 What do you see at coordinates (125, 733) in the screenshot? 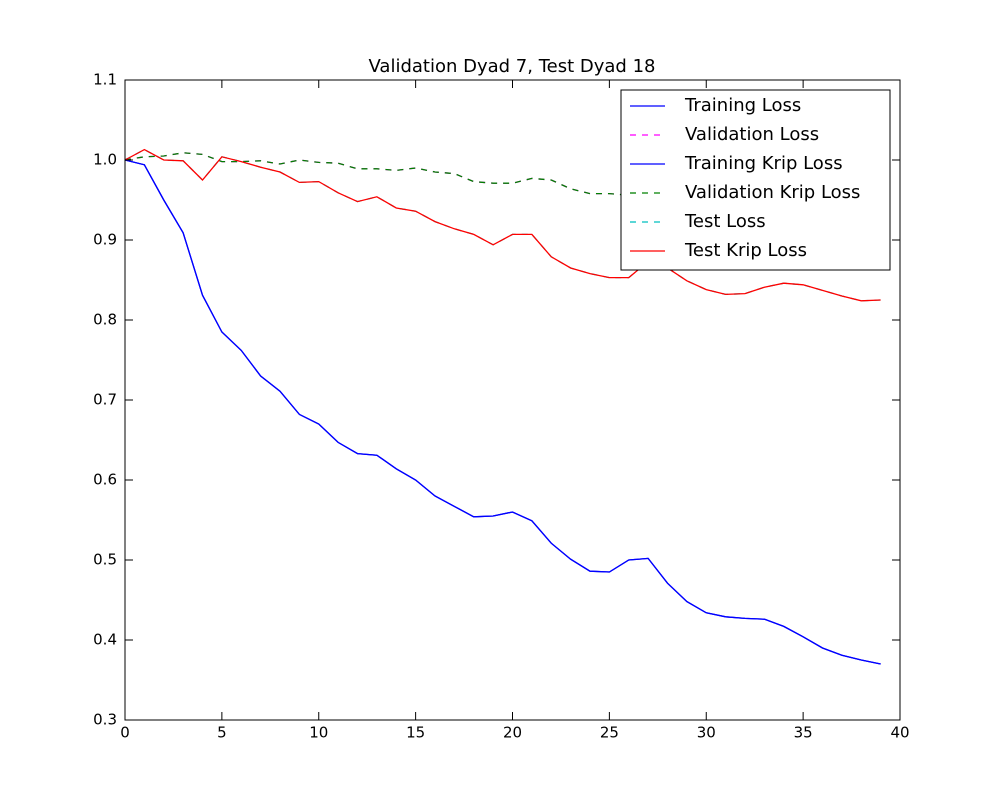
I see `x-tick-label: 0` at bounding box center [125, 733].